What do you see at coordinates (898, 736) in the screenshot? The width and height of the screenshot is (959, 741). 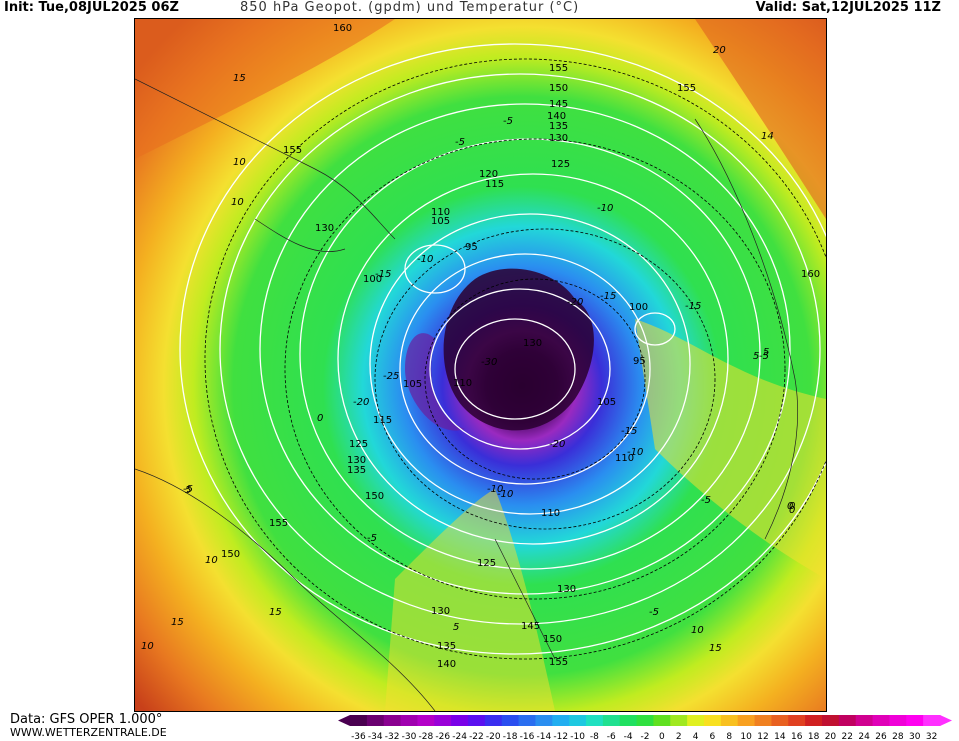 I see `scale-tick-label: 28` at bounding box center [898, 736].